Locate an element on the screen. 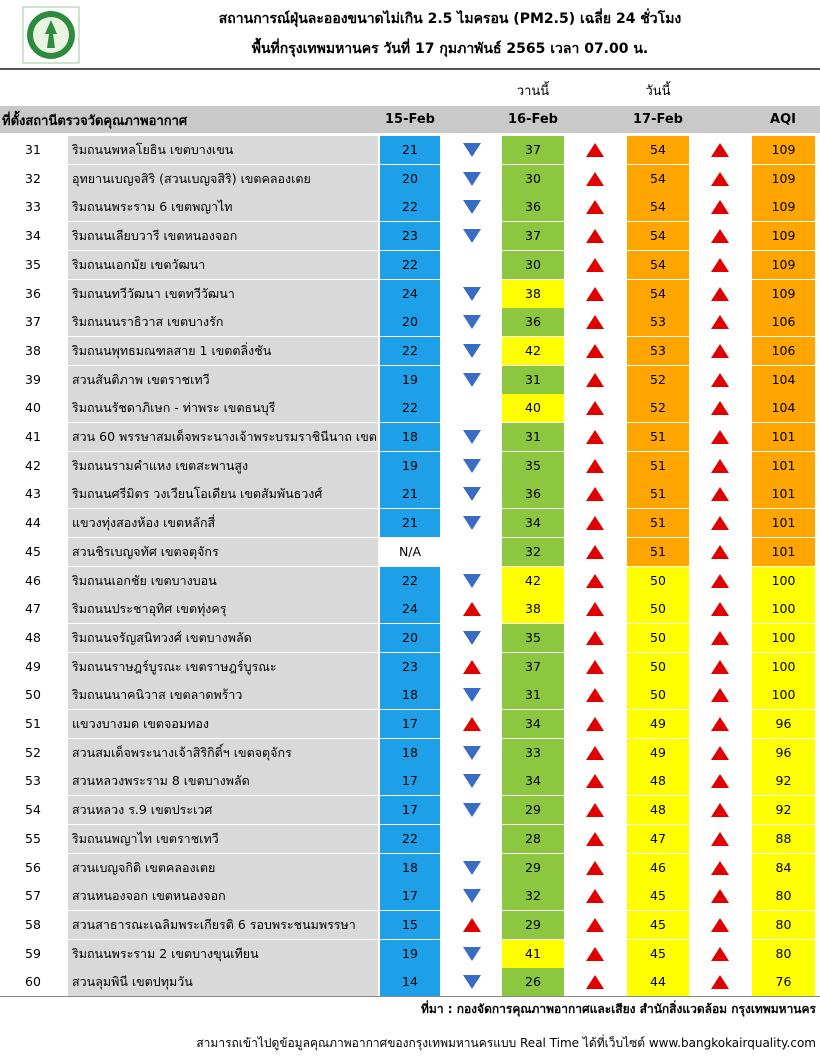  pm-17-feb: 46 is located at coordinates (658, 867).